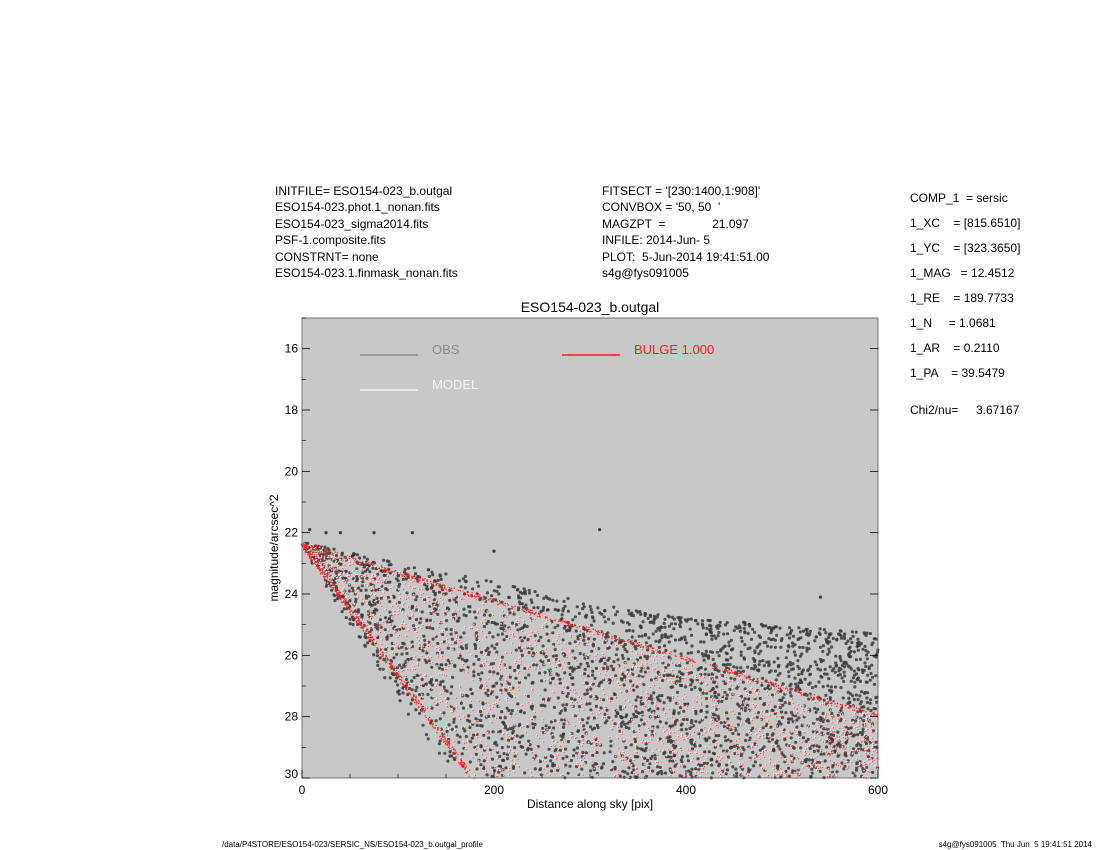  What do you see at coordinates (364, 191) in the screenshot?
I see `header-left-line: INITFILE= ESO154-023_b.outgal` at bounding box center [364, 191].